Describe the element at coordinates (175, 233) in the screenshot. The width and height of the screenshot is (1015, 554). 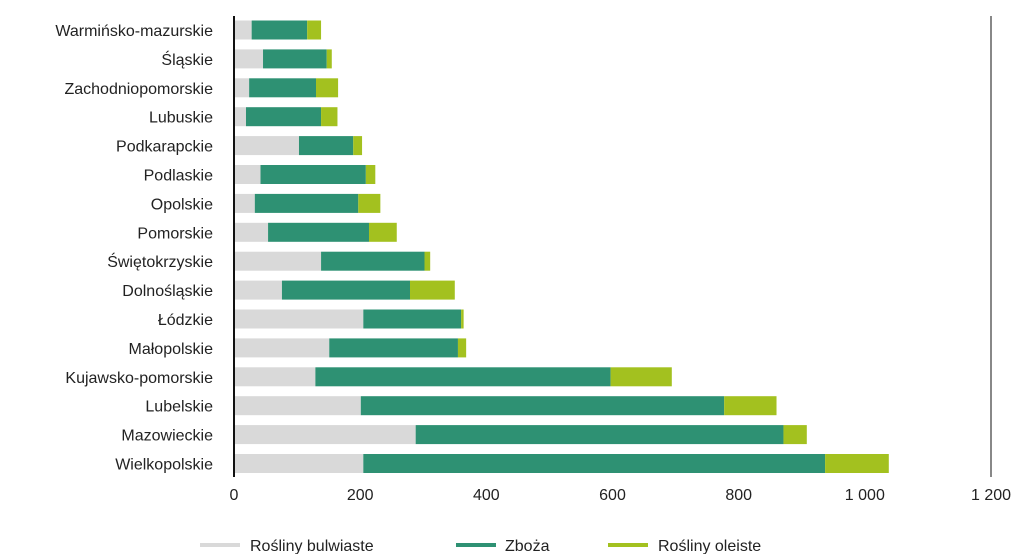
I see `category-label: Pomorskie` at that location.